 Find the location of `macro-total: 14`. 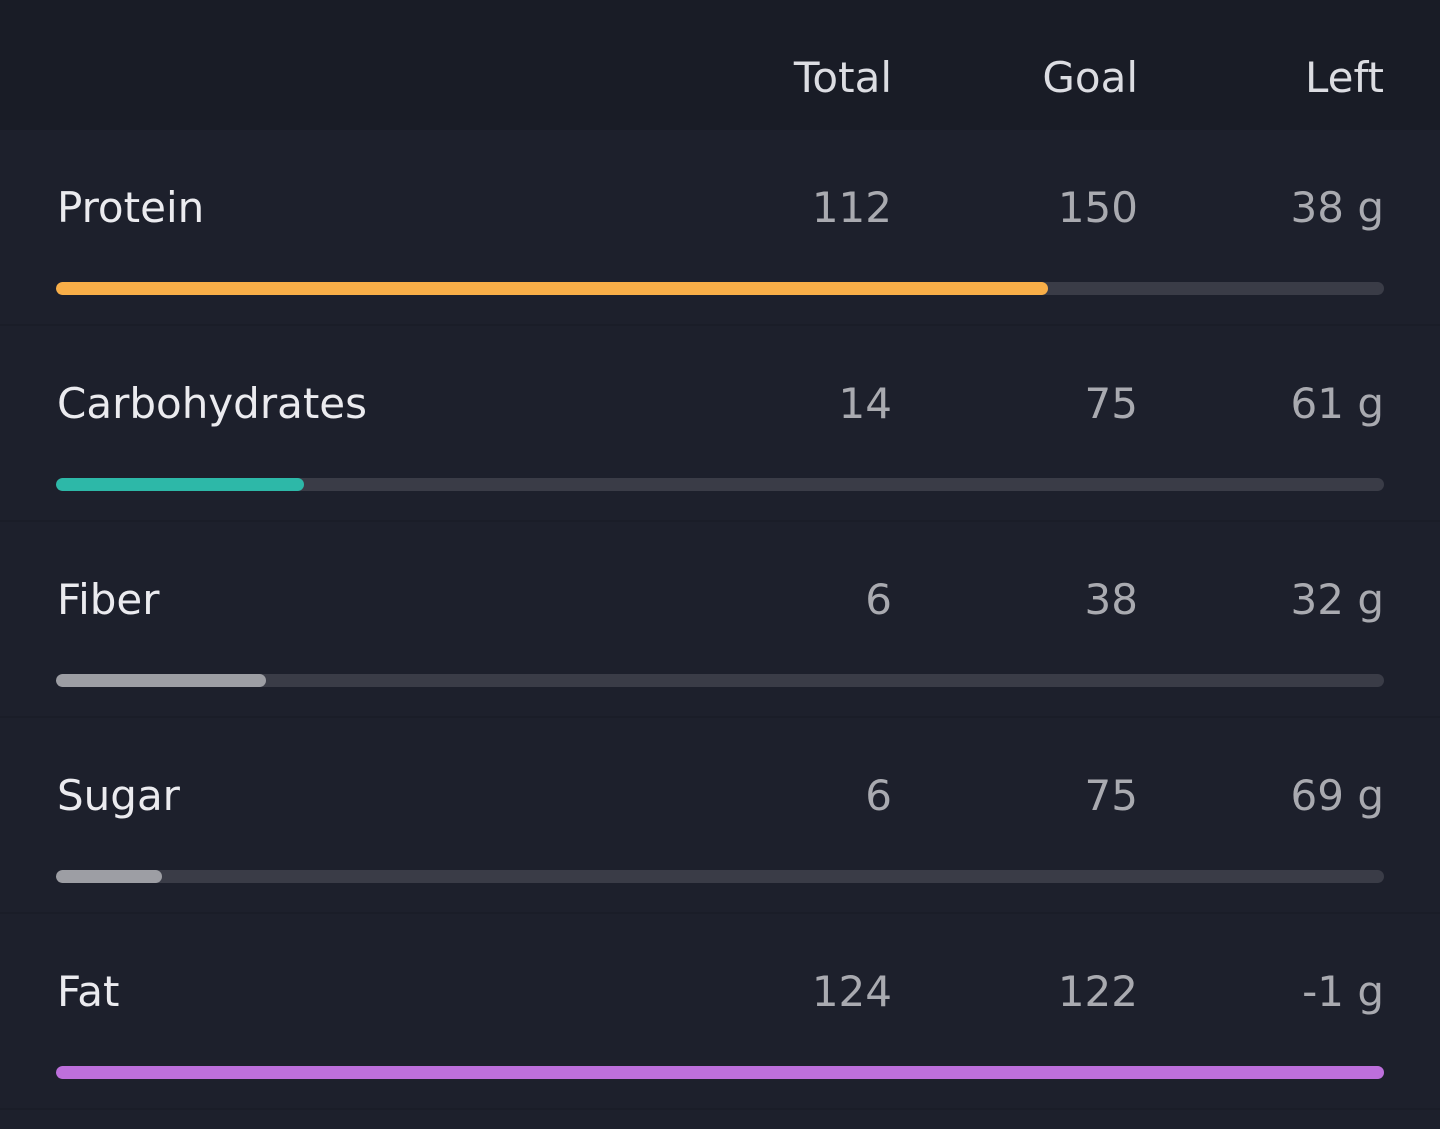

macro-total: 14 is located at coordinates (865, 403).